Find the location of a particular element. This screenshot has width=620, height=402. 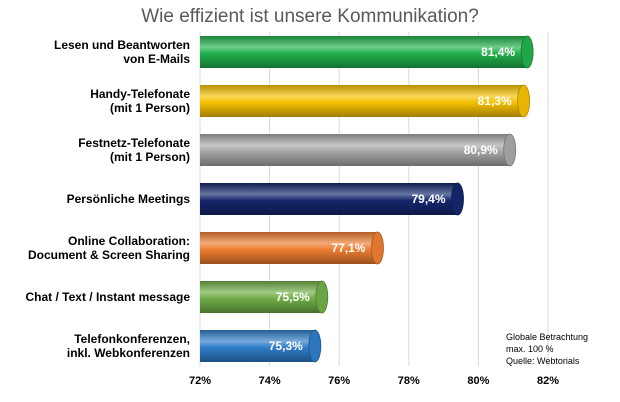

note-line-2: max. 100 % is located at coordinates (530, 349).